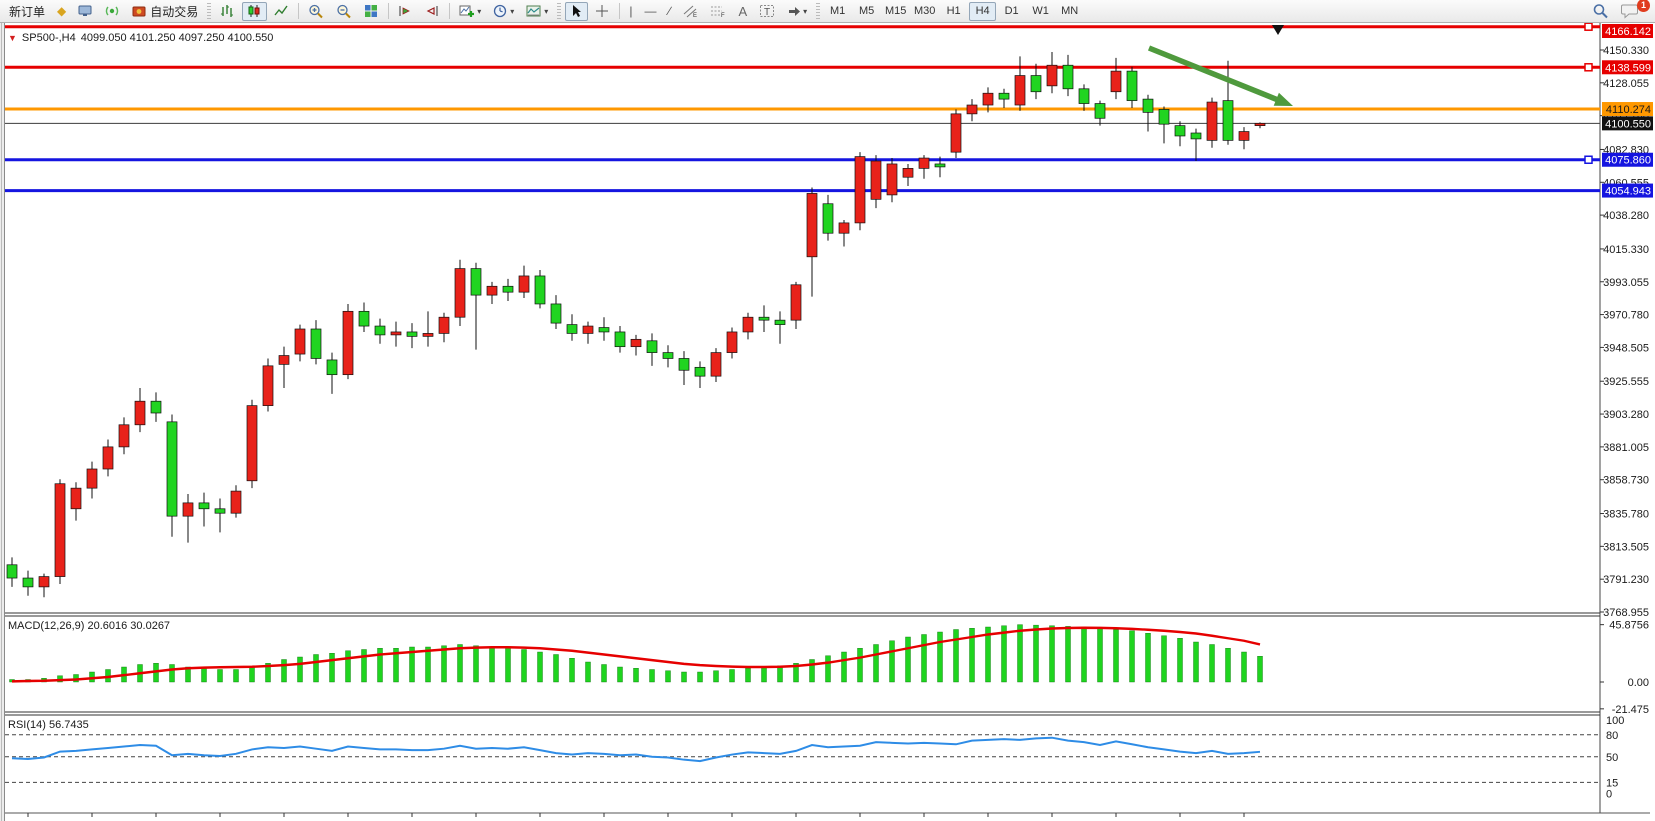 The image size is (1655, 821). Describe the element at coordinates (27, 11) in the screenshot. I see `new-order-button: 新订单` at that location.